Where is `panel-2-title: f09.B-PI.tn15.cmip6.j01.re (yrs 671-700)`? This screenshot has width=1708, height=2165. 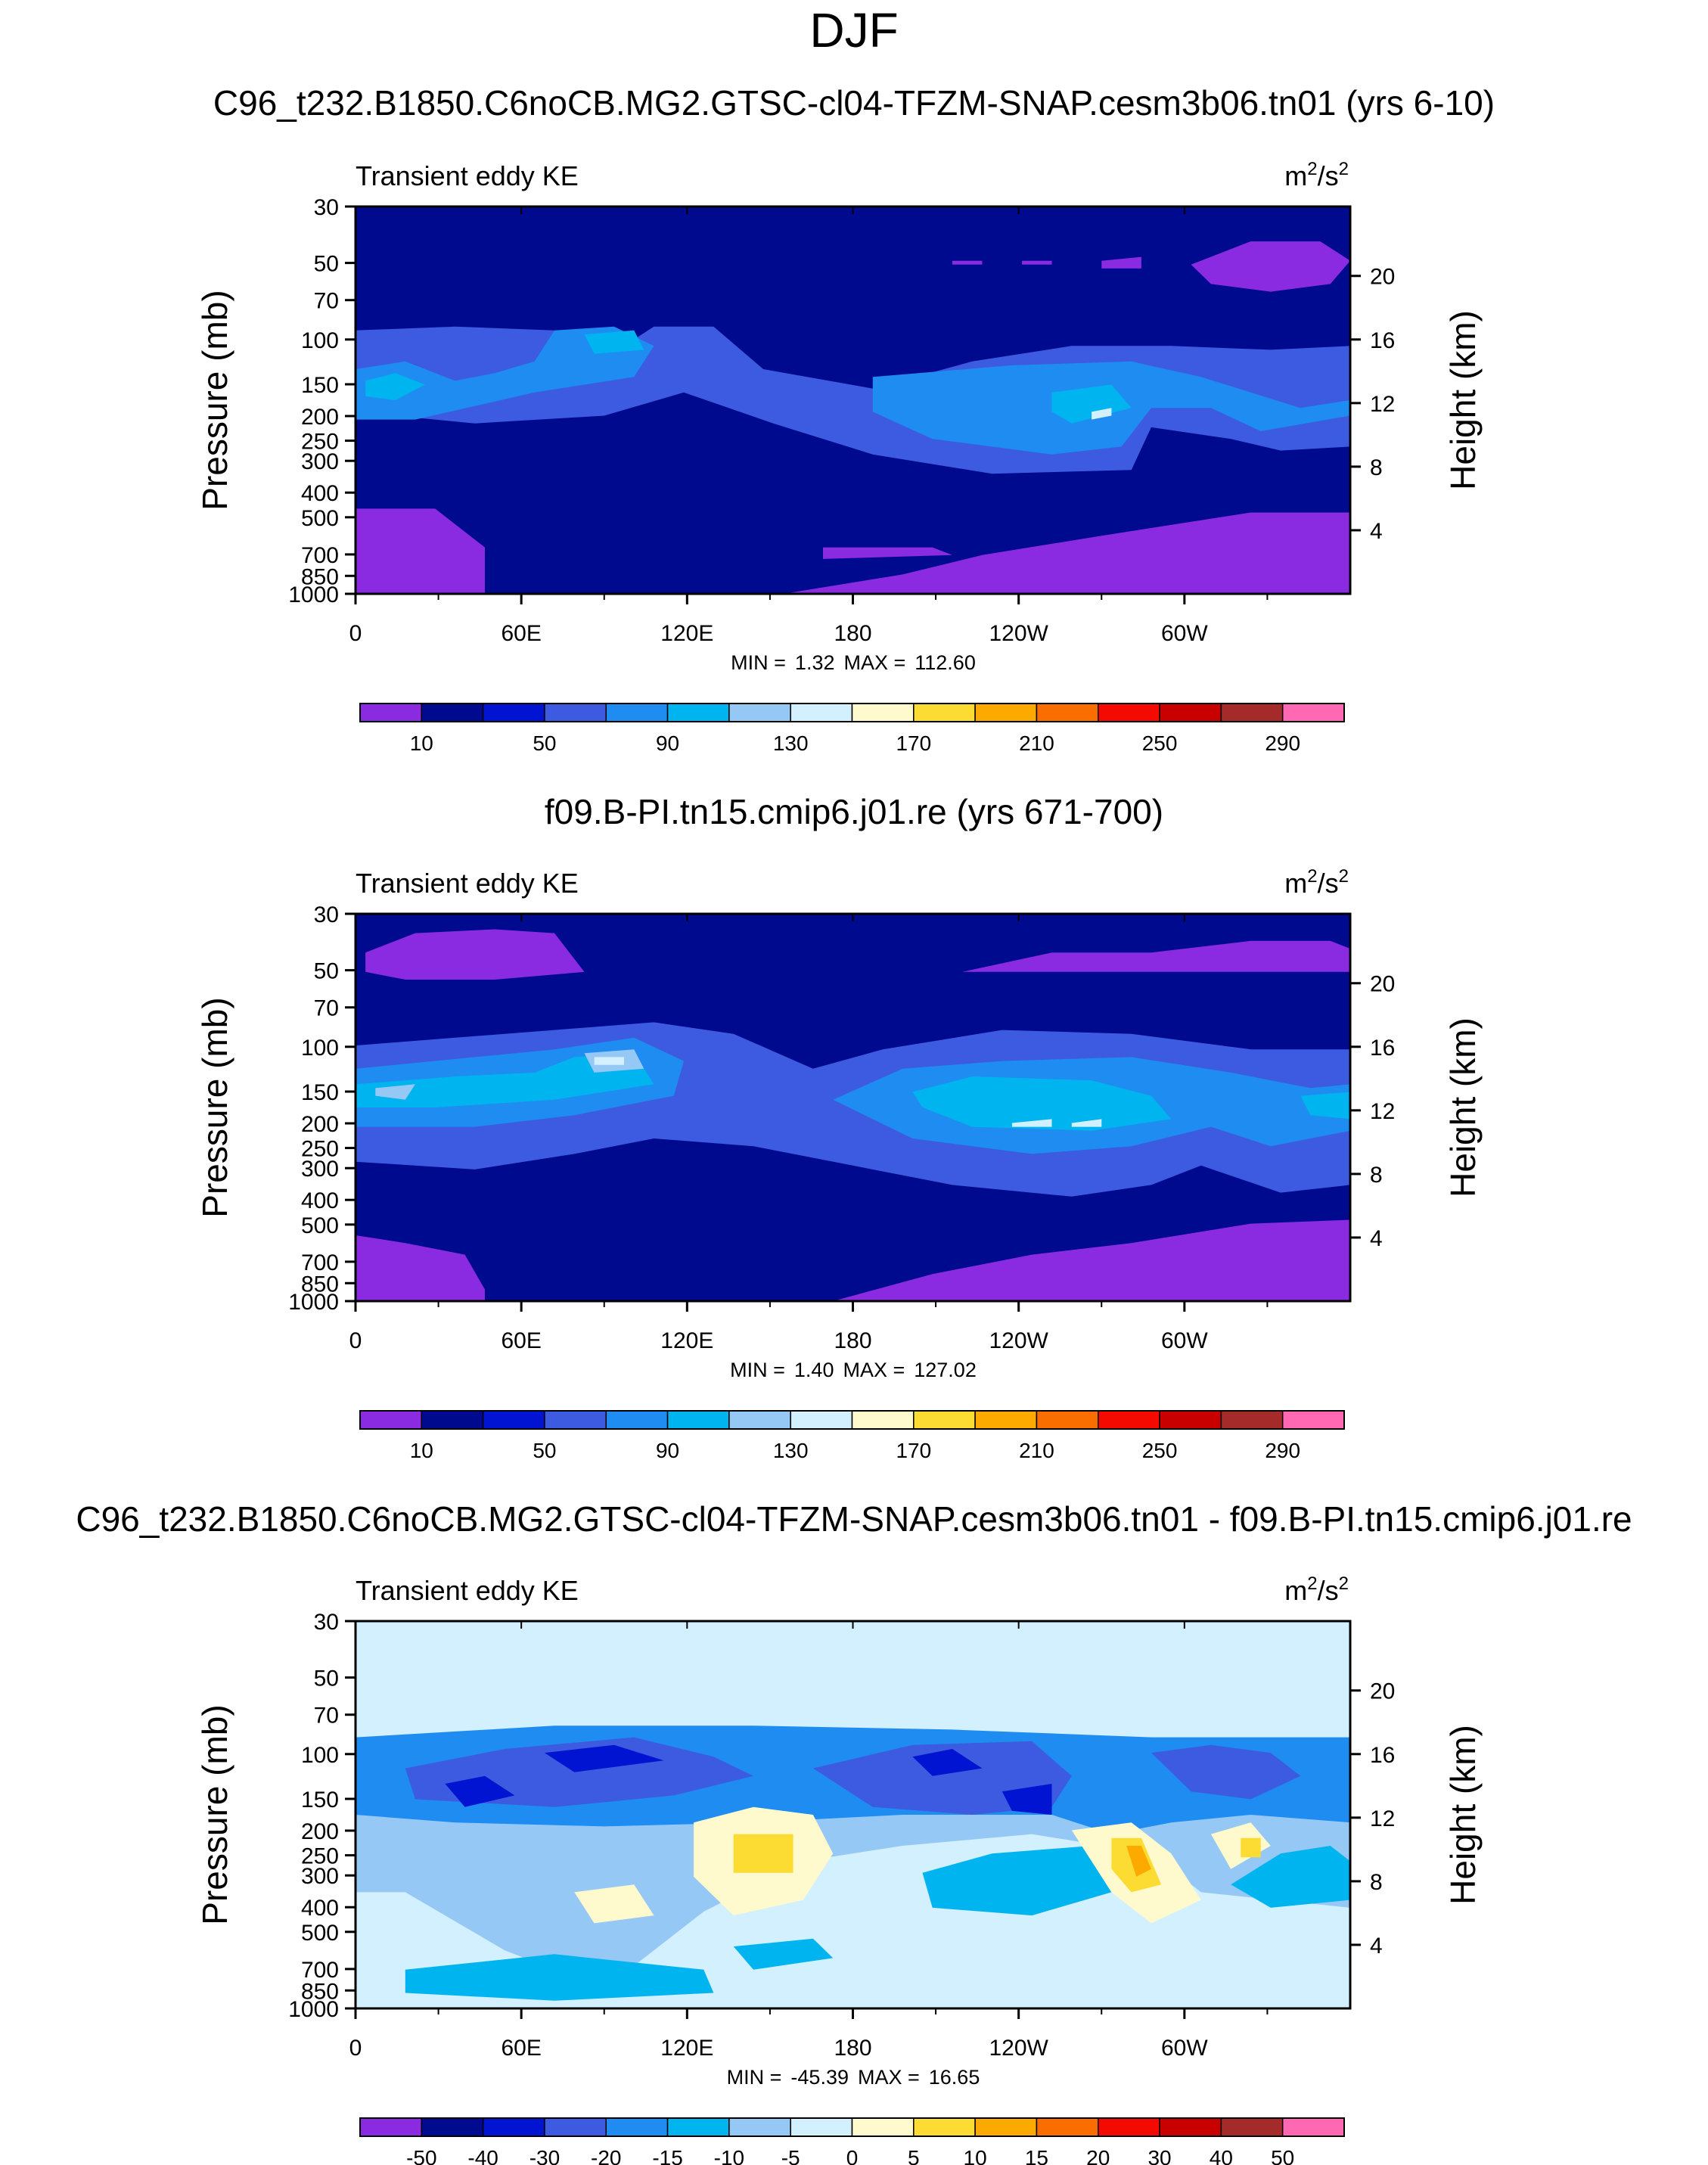 panel-2-title: f09.B-PI.tn15.cmip6.j01.re (yrs 671-700) is located at coordinates (854, 811).